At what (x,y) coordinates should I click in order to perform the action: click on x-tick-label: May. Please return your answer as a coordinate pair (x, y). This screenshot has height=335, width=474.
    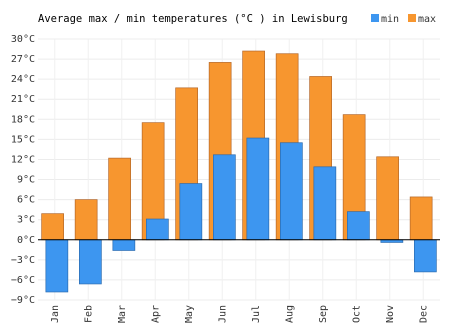
    Looking at the image, I should click on (189, 314).